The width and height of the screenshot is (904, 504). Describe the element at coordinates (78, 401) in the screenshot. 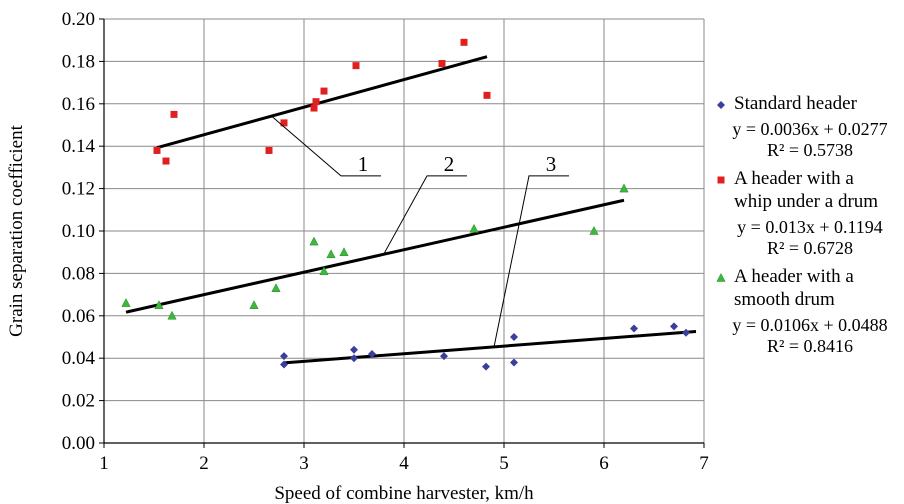

I see `y-tick-label: 0.02` at that location.